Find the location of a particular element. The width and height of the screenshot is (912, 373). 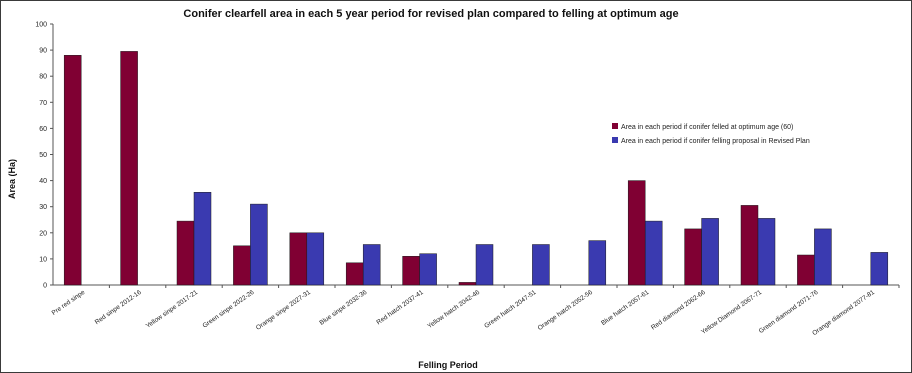

y-tick-label: 10 is located at coordinates (43, 259).